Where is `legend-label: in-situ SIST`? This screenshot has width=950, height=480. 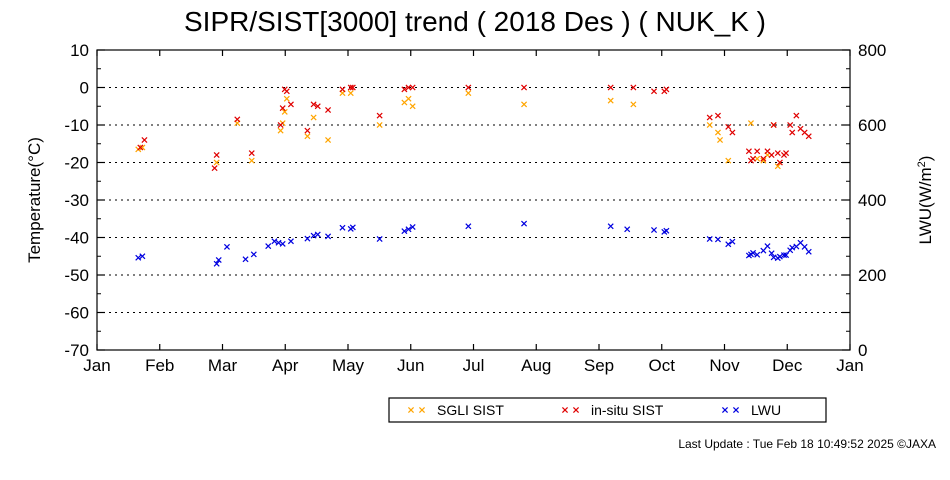
legend-label: in-situ SIST is located at coordinates (627, 410).